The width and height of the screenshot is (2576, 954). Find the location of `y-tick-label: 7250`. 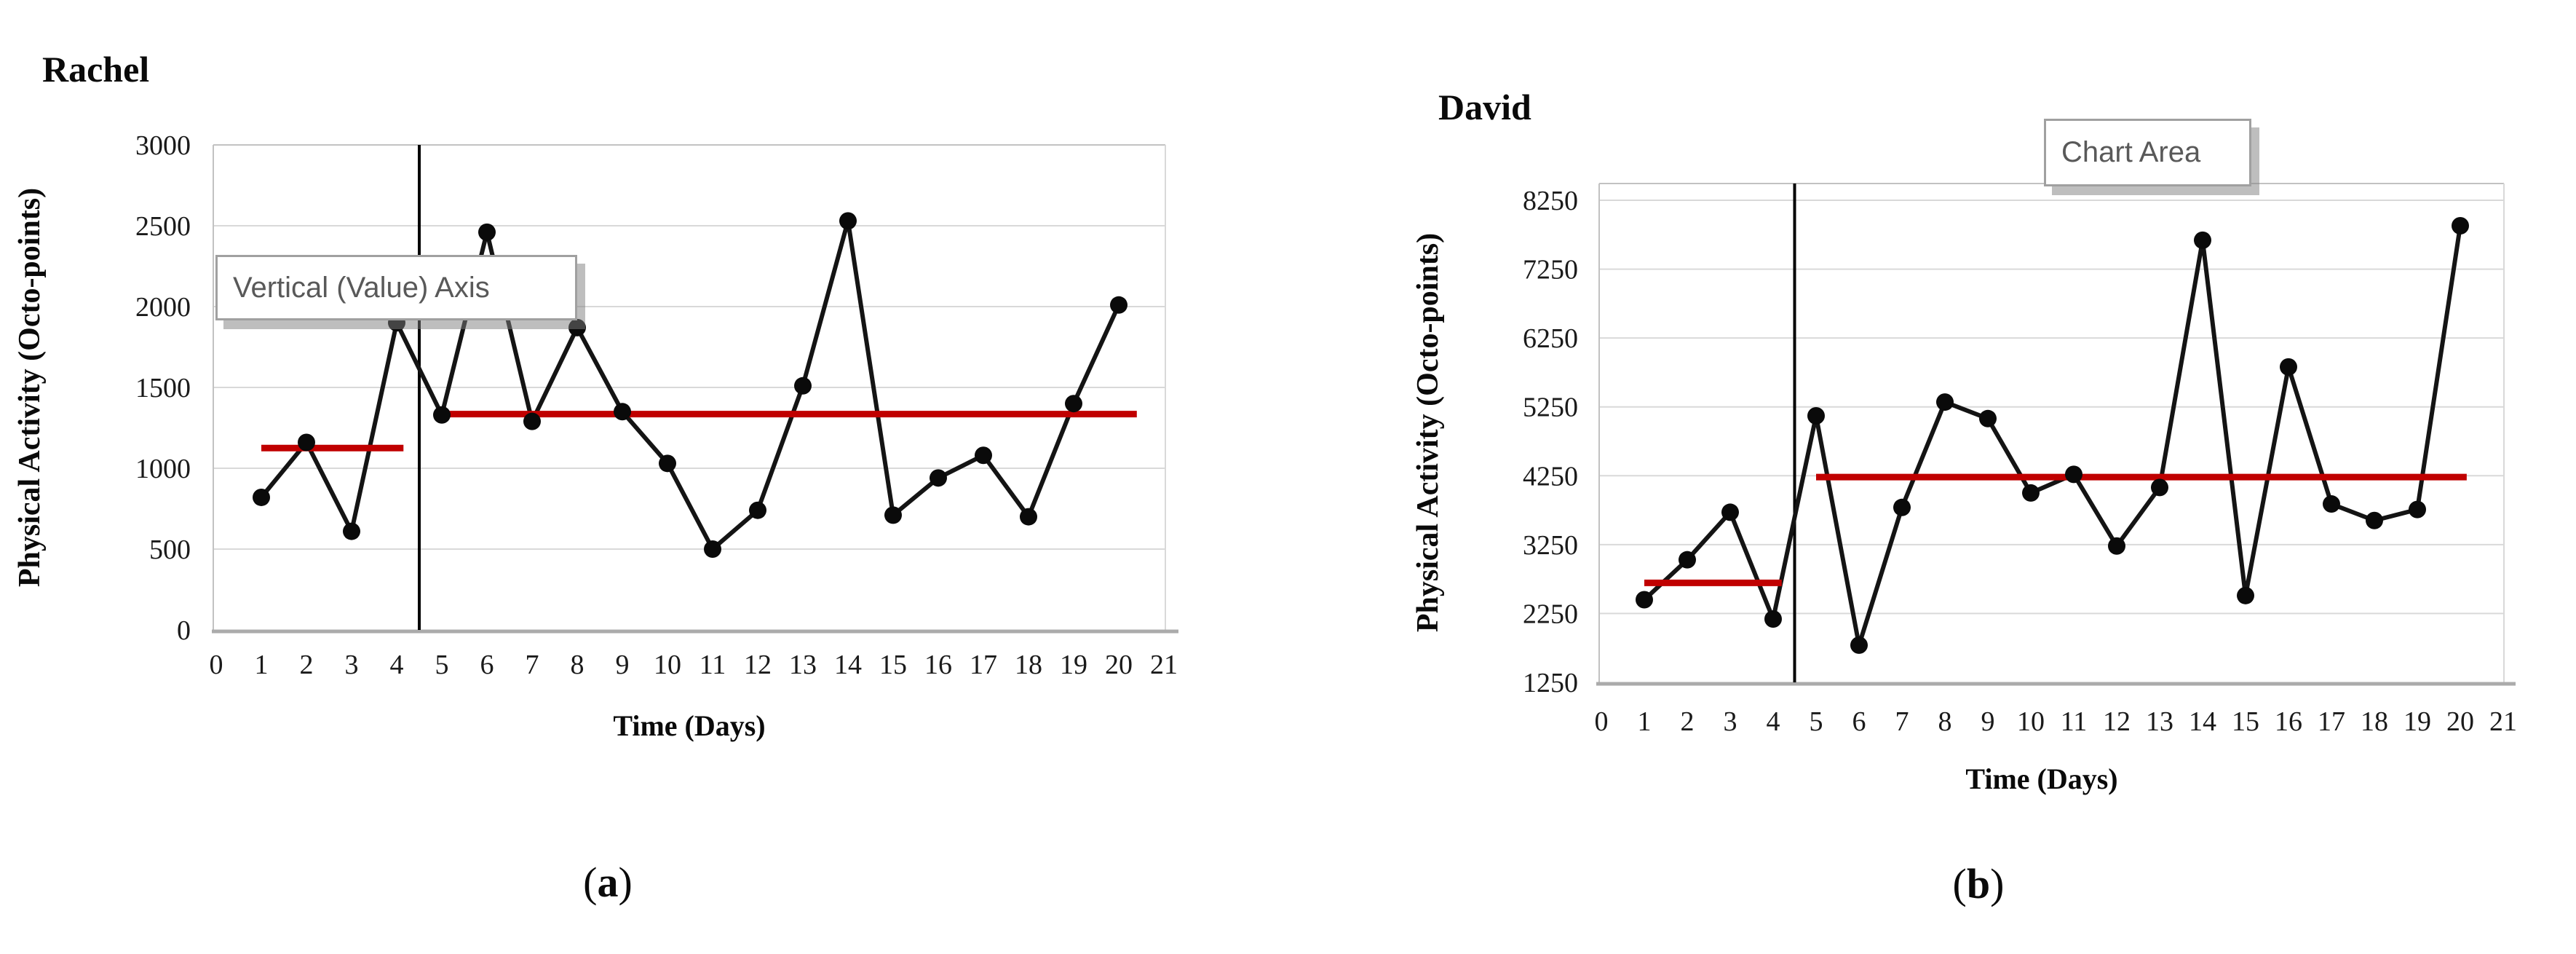

y-tick-label: 7250 is located at coordinates (1550, 270).